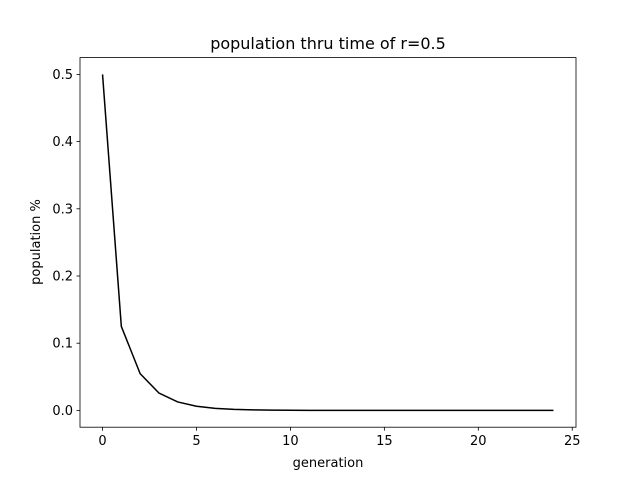 This screenshot has width=640, height=480. What do you see at coordinates (102, 441) in the screenshot?
I see `x-tick-label: 0` at bounding box center [102, 441].